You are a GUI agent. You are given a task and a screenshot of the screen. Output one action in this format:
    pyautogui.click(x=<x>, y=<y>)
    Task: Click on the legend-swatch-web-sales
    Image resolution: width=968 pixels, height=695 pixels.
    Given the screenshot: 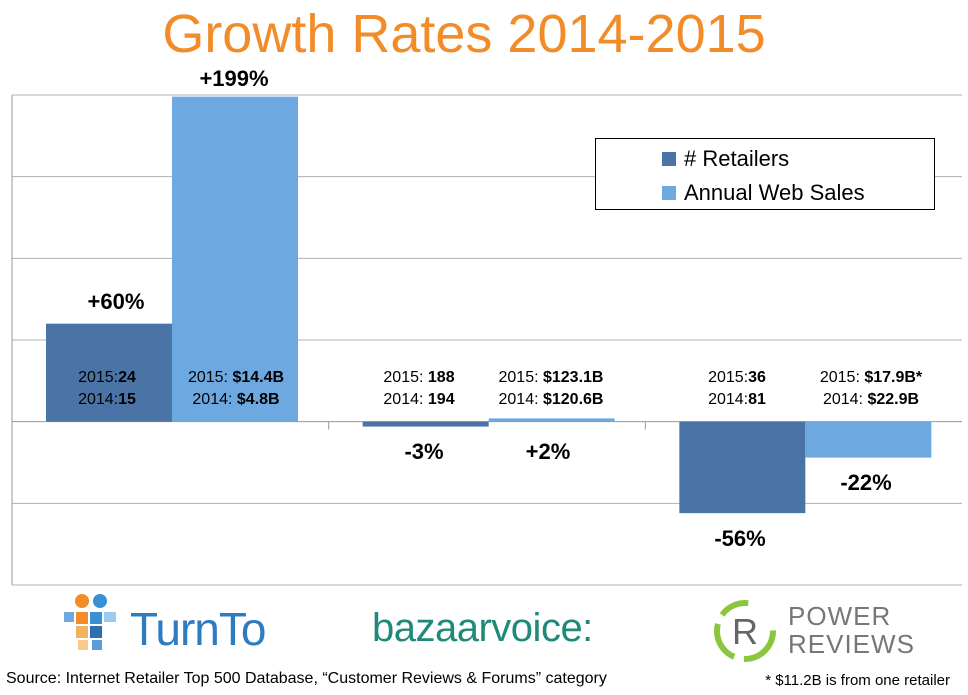 What is the action you would take?
    pyautogui.click(x=669, y=193)
    